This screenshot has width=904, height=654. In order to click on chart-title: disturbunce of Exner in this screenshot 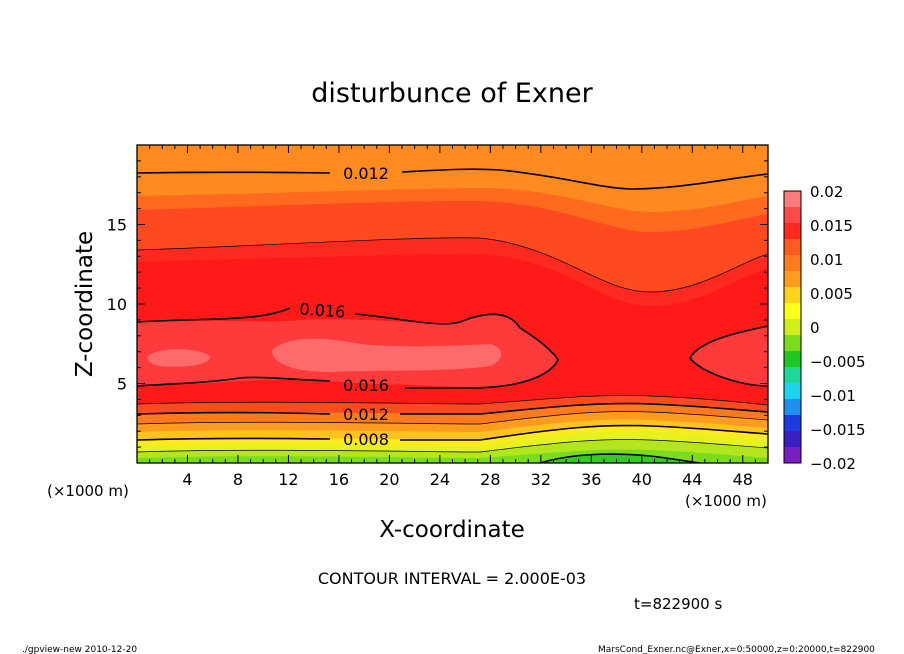, I will do `click(452, 93)`.